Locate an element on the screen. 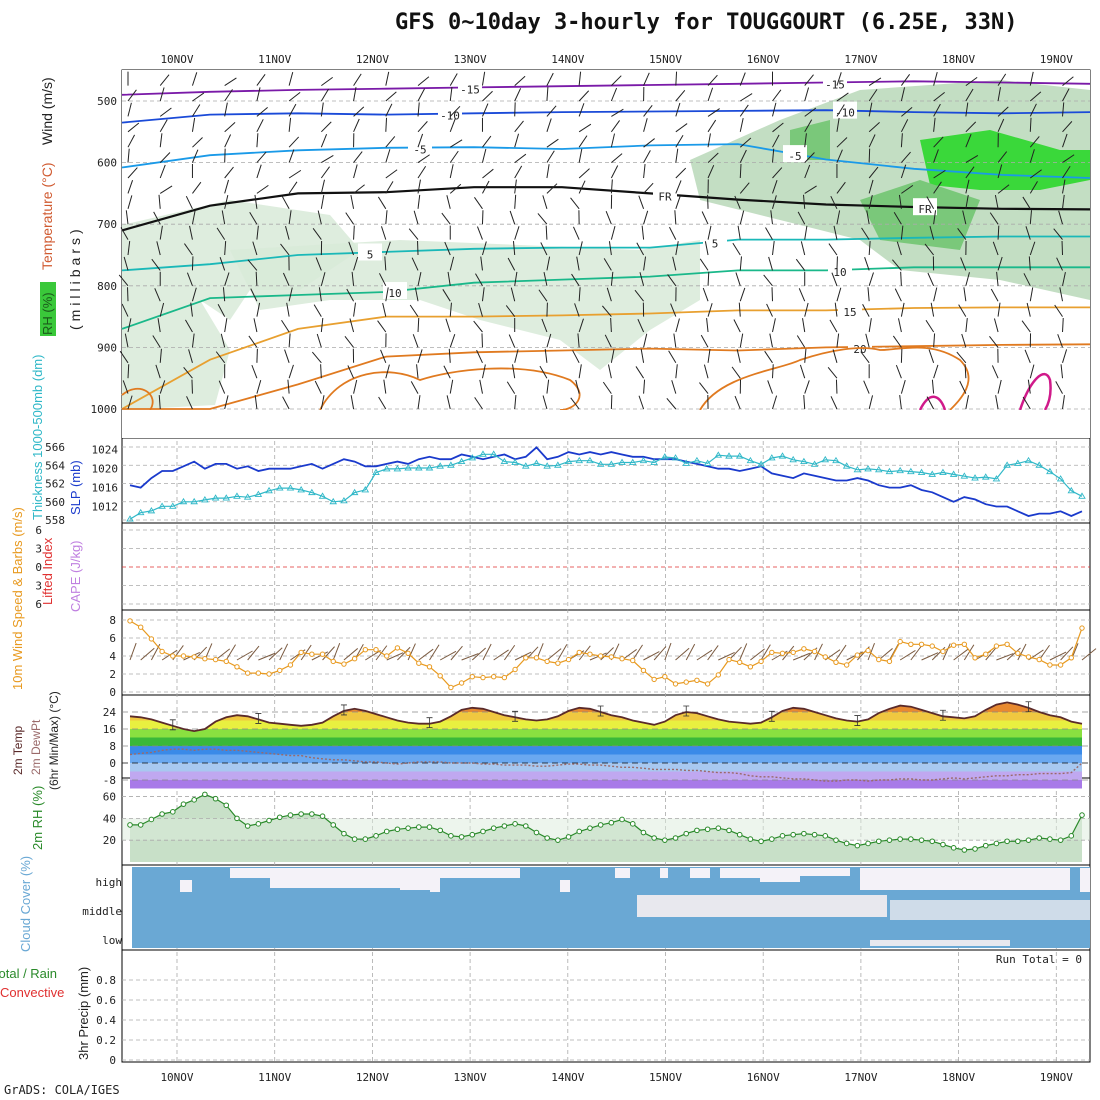 The image size is (1100, 1100). rh2m-tick: 20 is located at coordinates (109, 840).